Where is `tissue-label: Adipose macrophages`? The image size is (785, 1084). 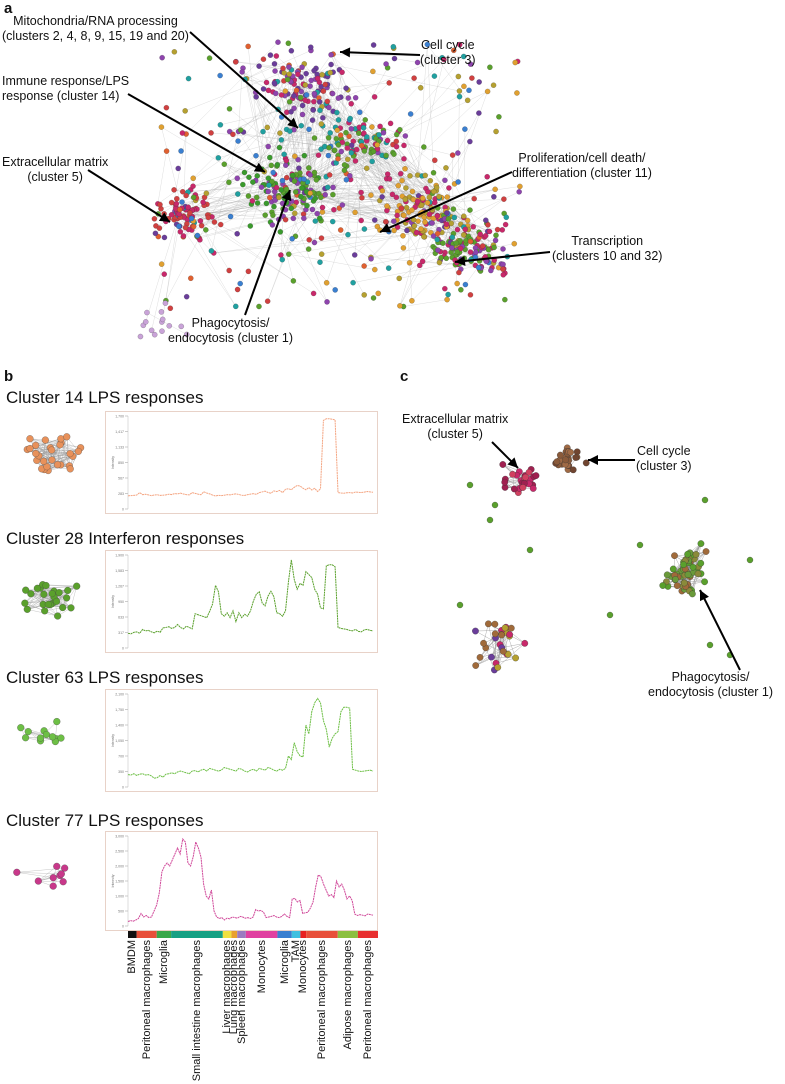
tissue-label: Adipose macrophages is located at coordinates (347, 995).